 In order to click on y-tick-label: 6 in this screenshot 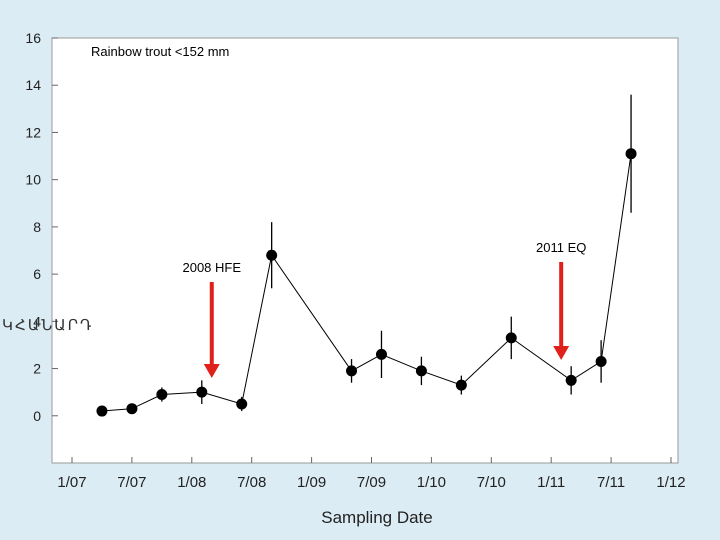, I will do `click(37, 274)`.